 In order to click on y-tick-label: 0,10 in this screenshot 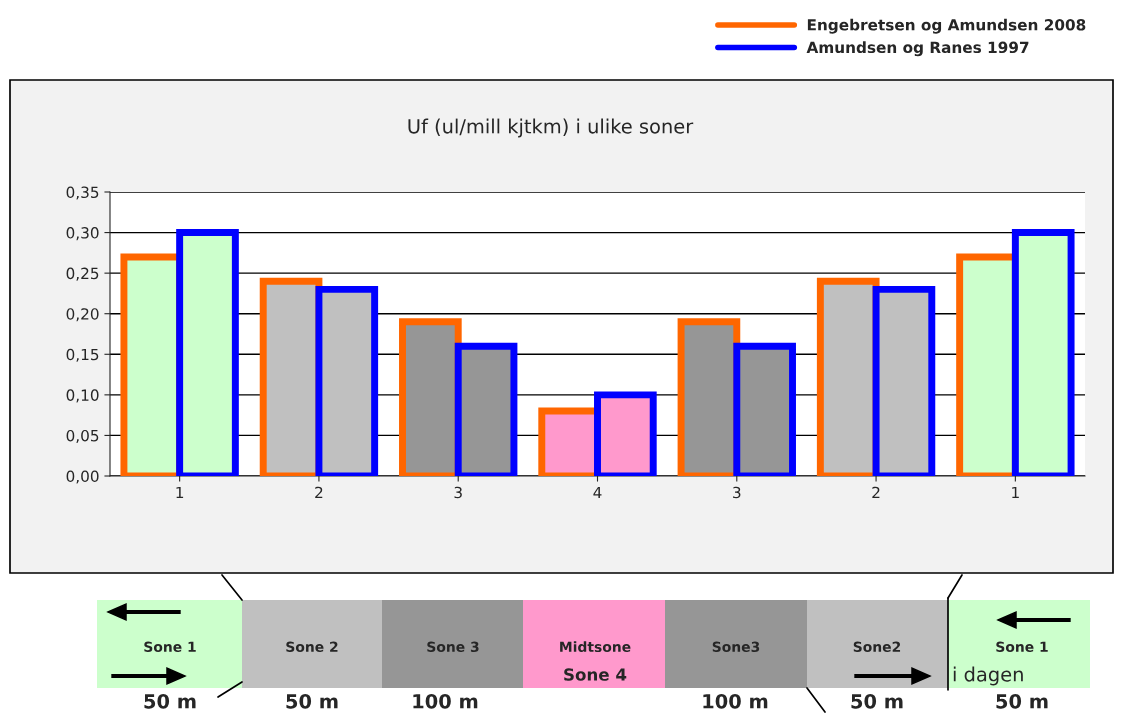, I will do `click(82, 396)`.